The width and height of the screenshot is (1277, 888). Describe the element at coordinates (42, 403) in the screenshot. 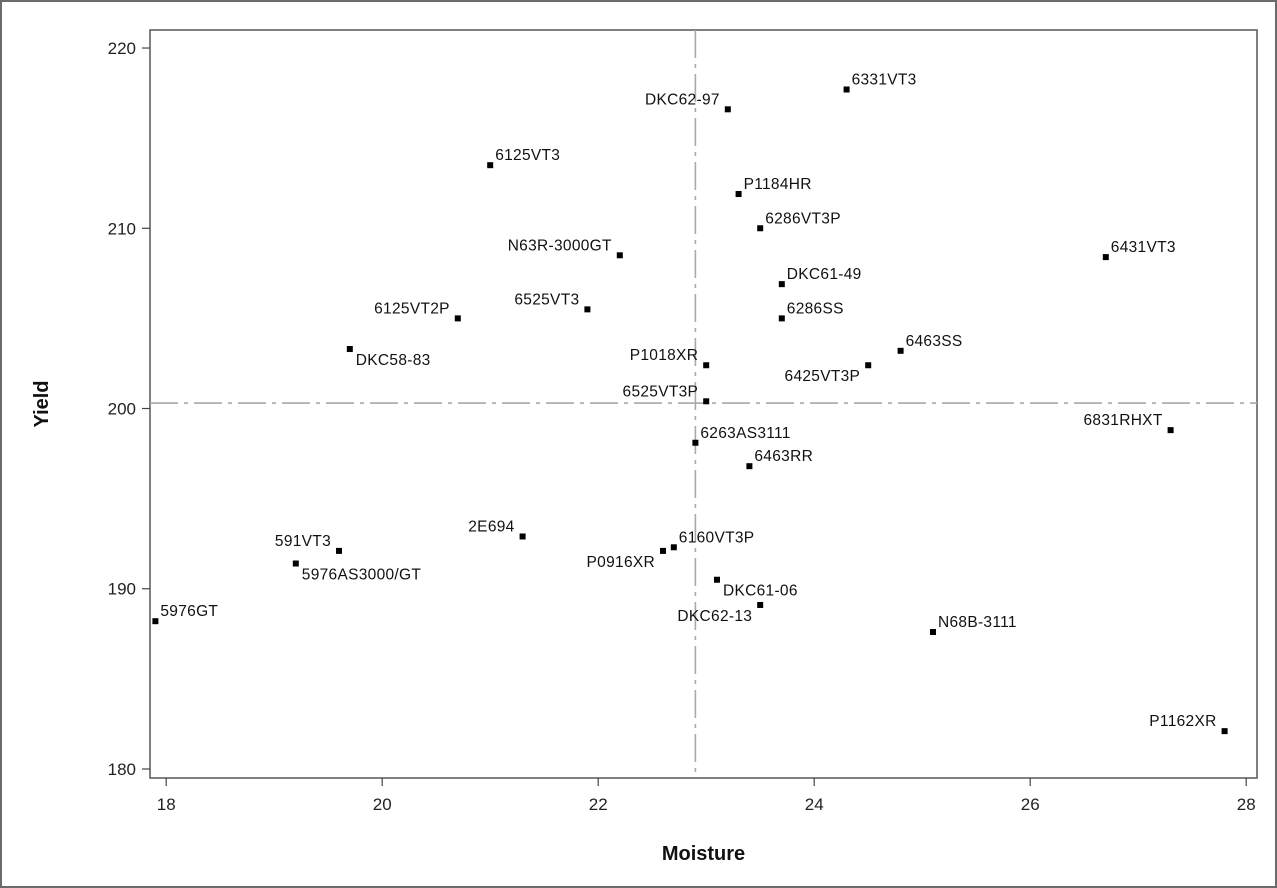

I see `y-axis-title: Yield` at that location.